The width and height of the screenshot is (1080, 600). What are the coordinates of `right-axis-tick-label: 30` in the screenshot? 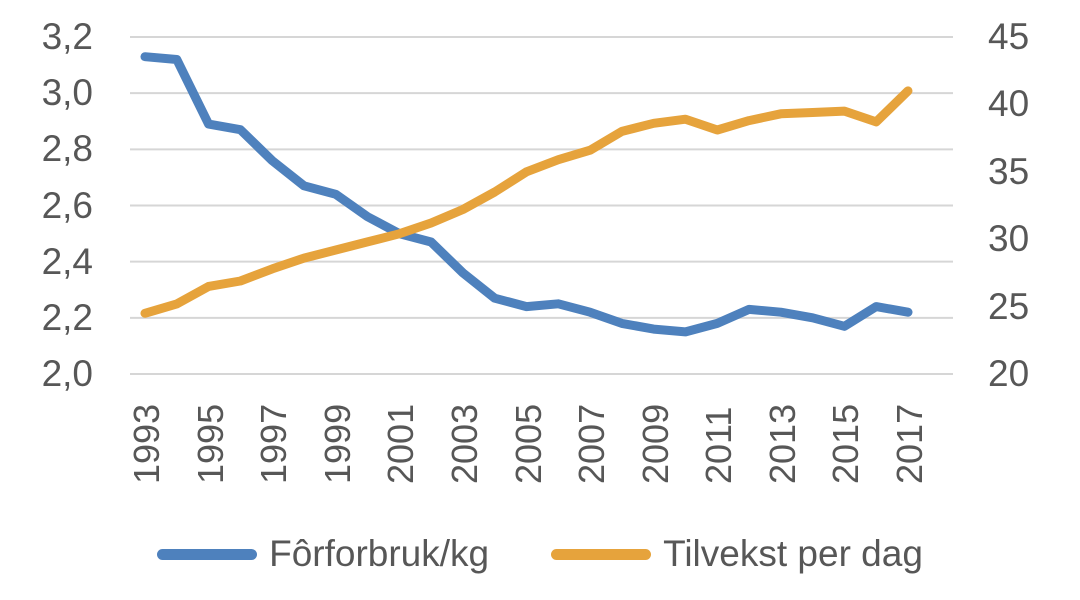 It's located at (1009, 239).